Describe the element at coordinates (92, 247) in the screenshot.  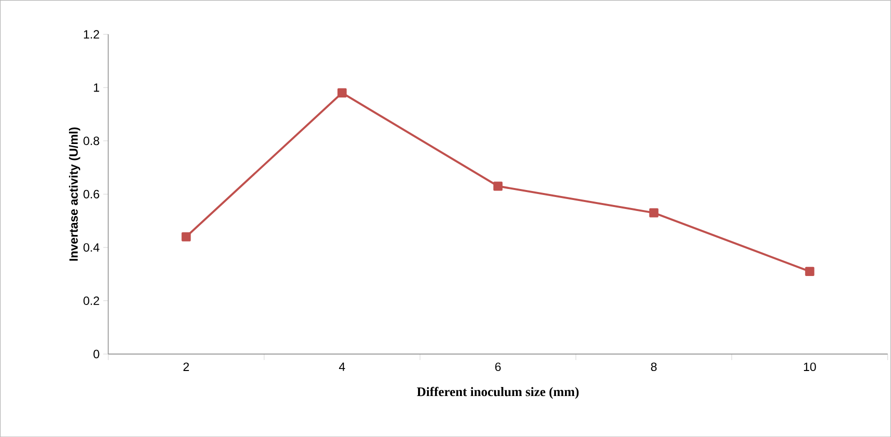
I see `y-tick-label: 0.4` at that location.